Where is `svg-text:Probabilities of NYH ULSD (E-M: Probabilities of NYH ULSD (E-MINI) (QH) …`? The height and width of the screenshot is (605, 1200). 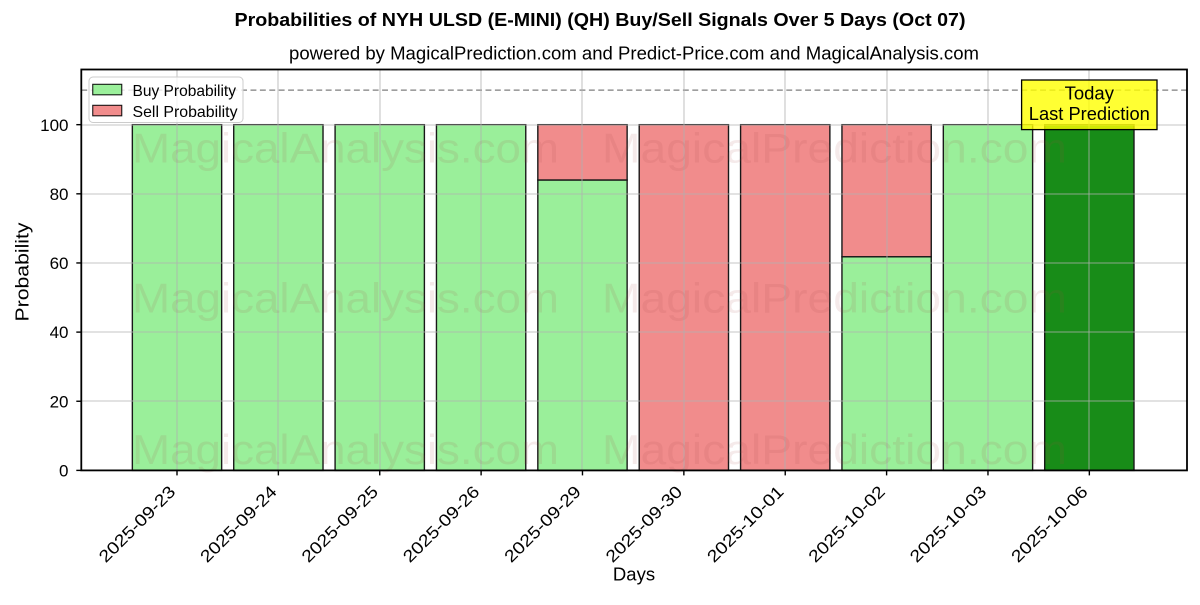
svg-text:Probabilities of NYH ULSD (E-M: Probabilities of NYH ULSD (E-MINI) (QH) … is located at coordinates (600, 19).